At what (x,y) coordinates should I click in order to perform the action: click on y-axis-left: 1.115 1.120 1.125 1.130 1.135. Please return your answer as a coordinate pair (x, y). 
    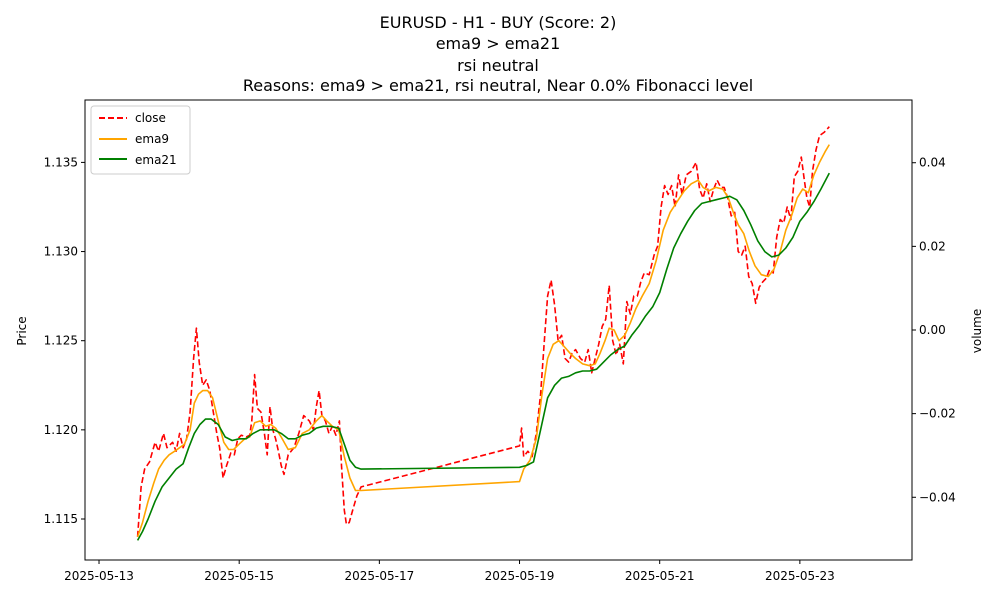
    Looking at the image, I should click on (64, 340).